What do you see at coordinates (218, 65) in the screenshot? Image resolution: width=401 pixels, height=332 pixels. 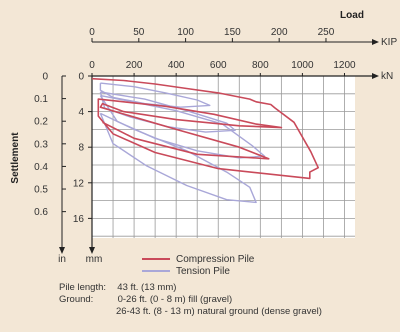 I see `kn-tick-label: 600` at bounding box center [218, 65].